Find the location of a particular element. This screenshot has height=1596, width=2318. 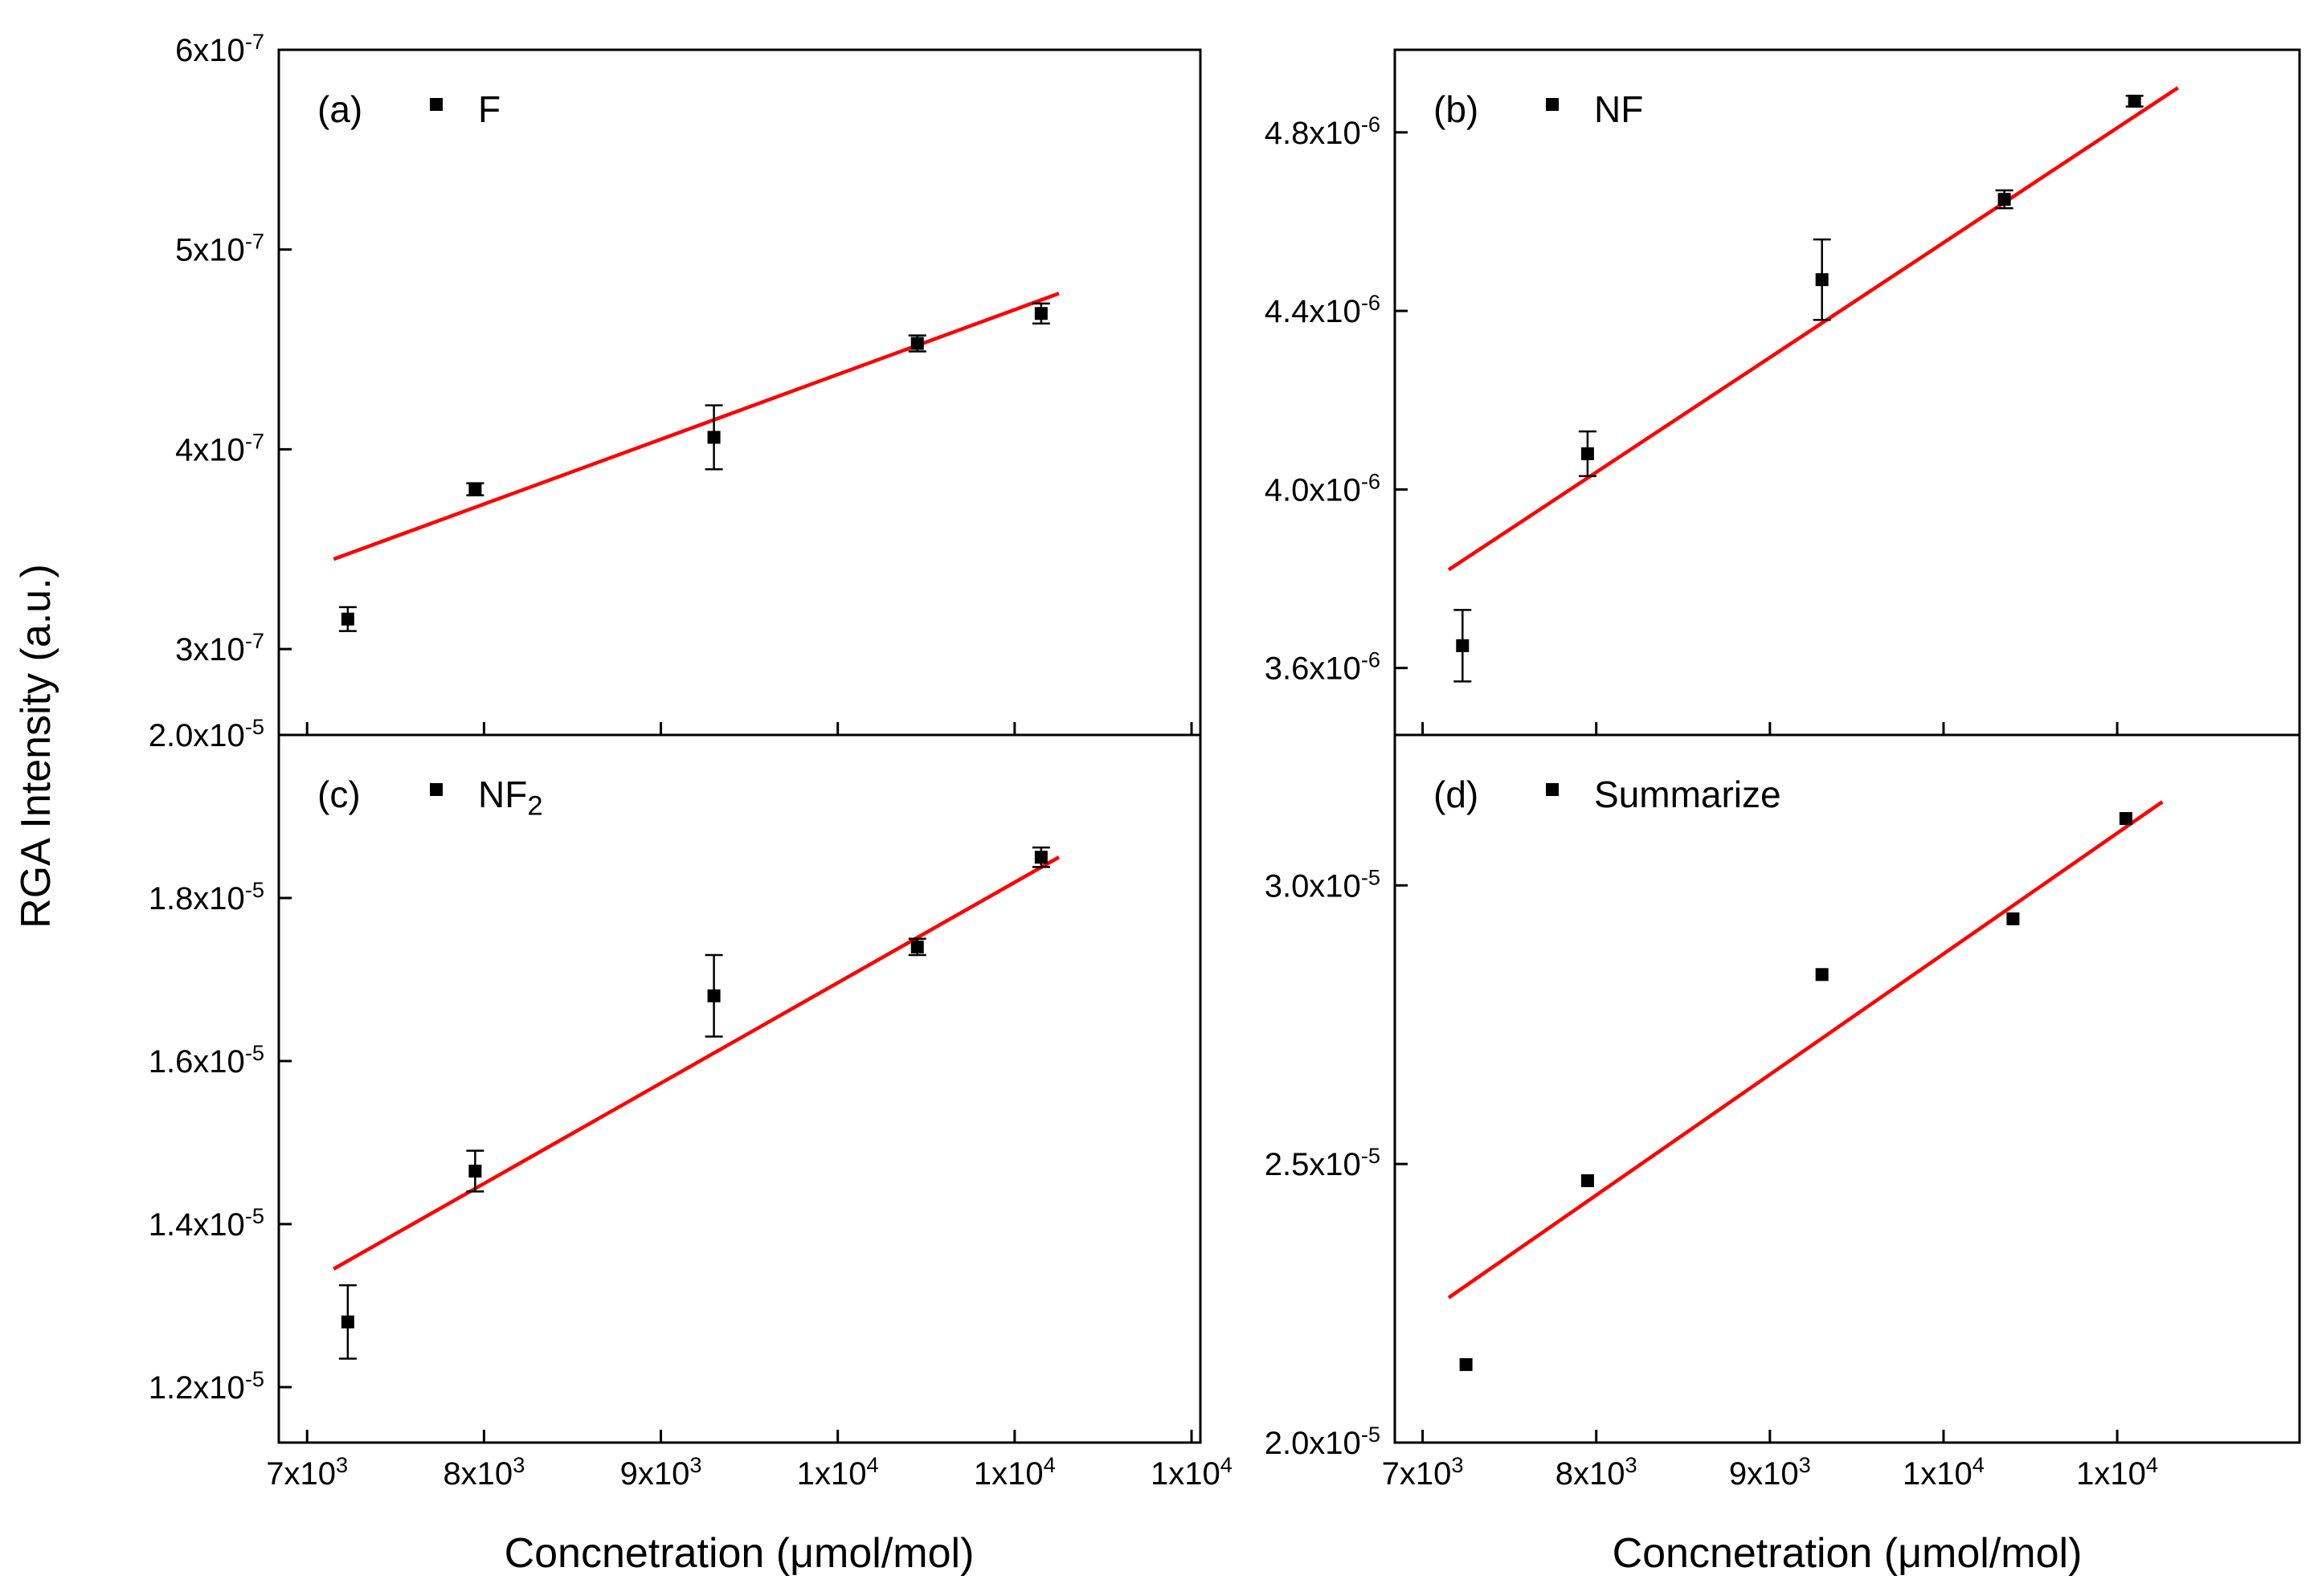

y-tick-label: 6x10⁻⁷ is located at coordinates (219, 48).